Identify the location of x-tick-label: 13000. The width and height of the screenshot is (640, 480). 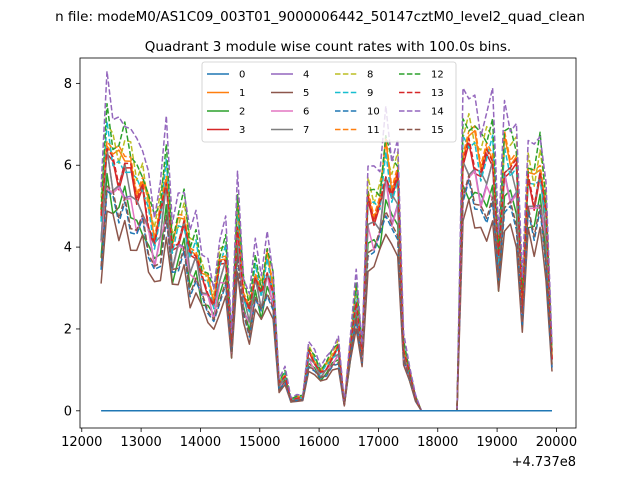
(140, 442).